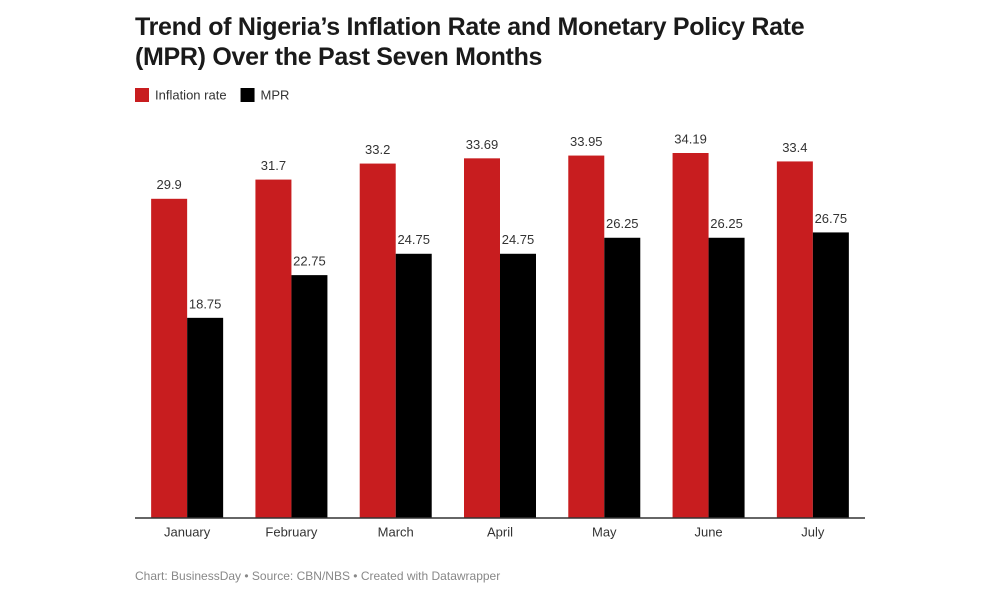 This screenshot has height=600, width=1000. Describe the element at coordinates (482, 144) in the screenshot. I see `value-label: 33.69` at that location.